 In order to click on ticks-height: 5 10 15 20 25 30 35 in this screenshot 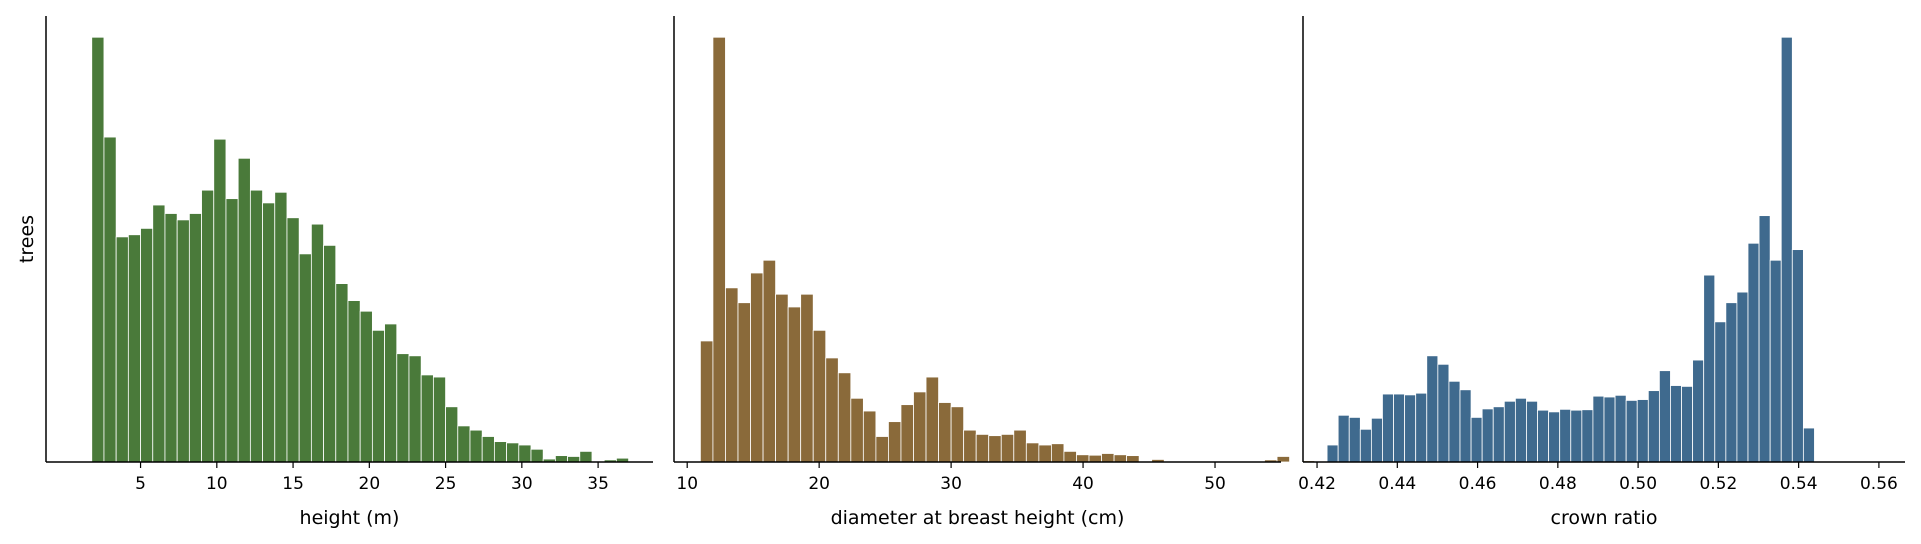, I will do `click(372, 478)`.